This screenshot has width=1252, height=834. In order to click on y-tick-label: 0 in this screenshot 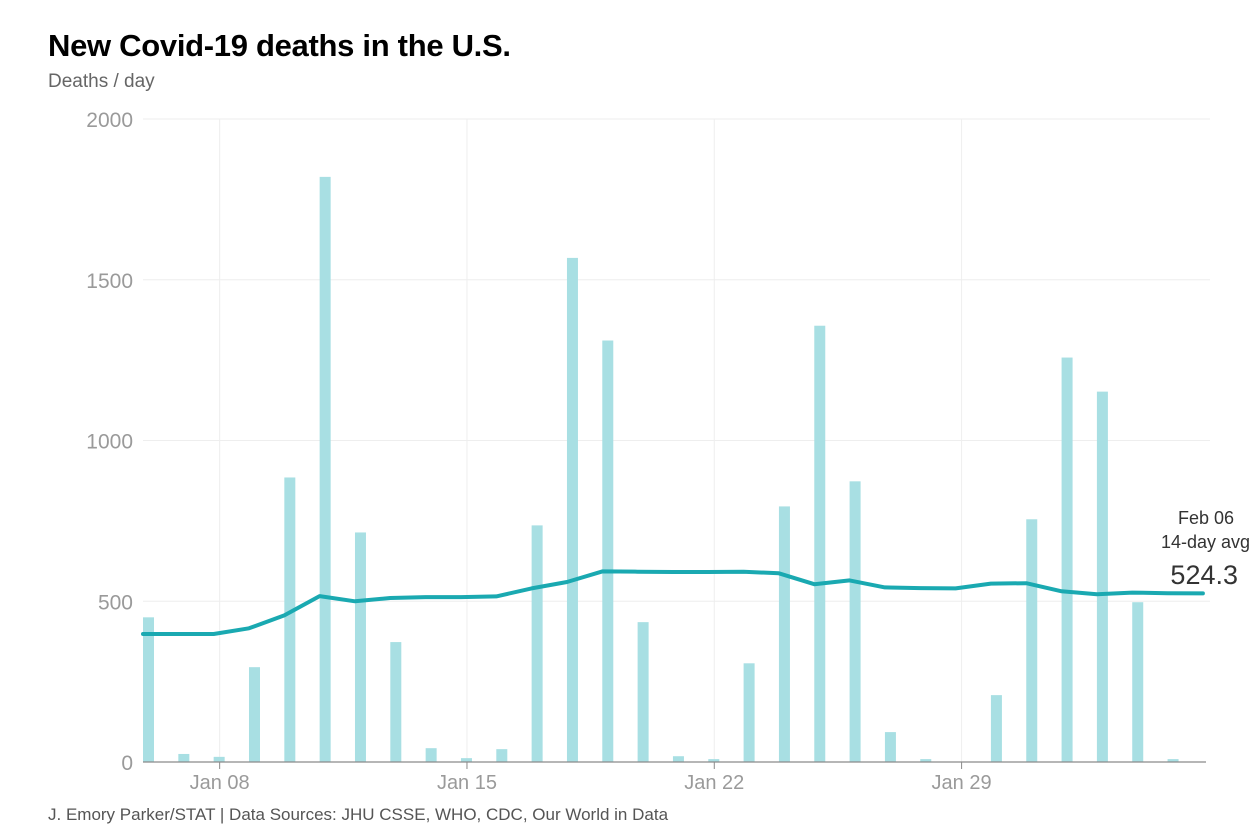, I will do `click(127, 763)`.